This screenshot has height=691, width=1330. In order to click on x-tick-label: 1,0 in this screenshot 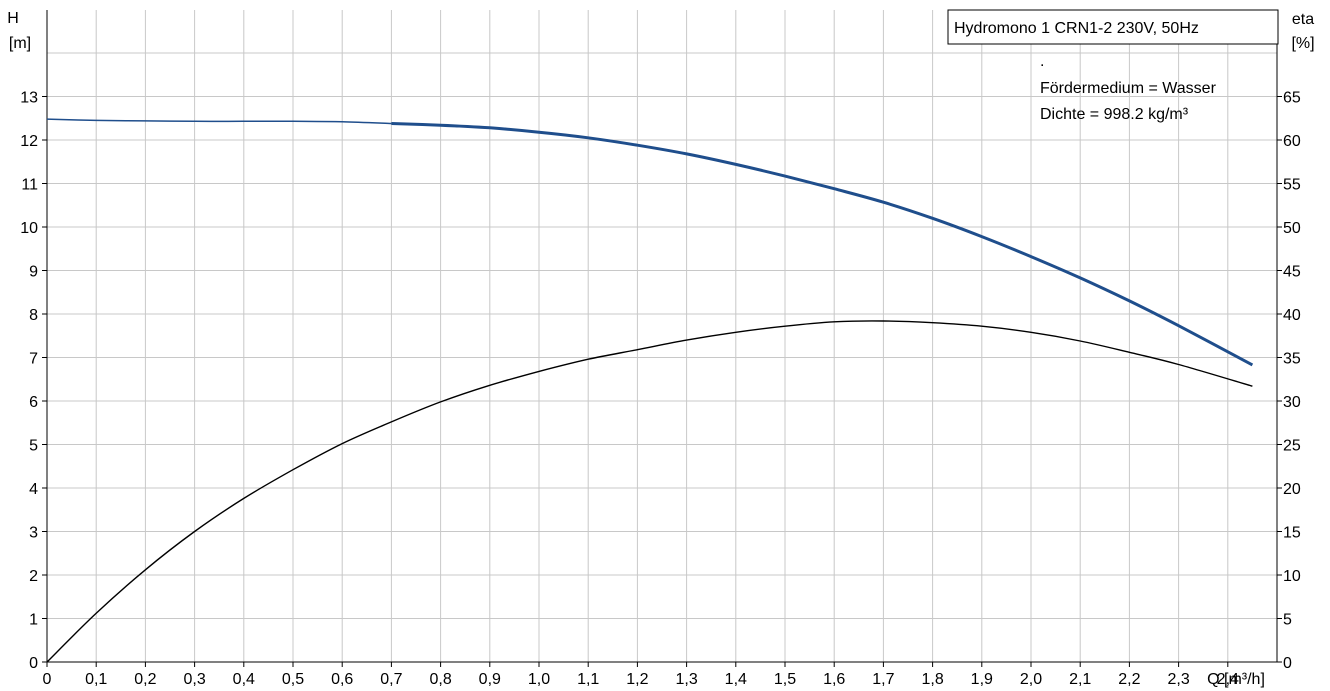, I will do `click(539, 679)`.